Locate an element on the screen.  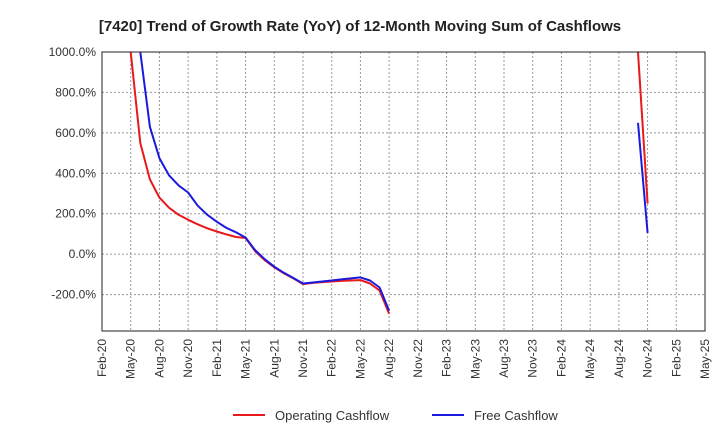
x-tick-label: May-20 is located at coordinates (131, 359).